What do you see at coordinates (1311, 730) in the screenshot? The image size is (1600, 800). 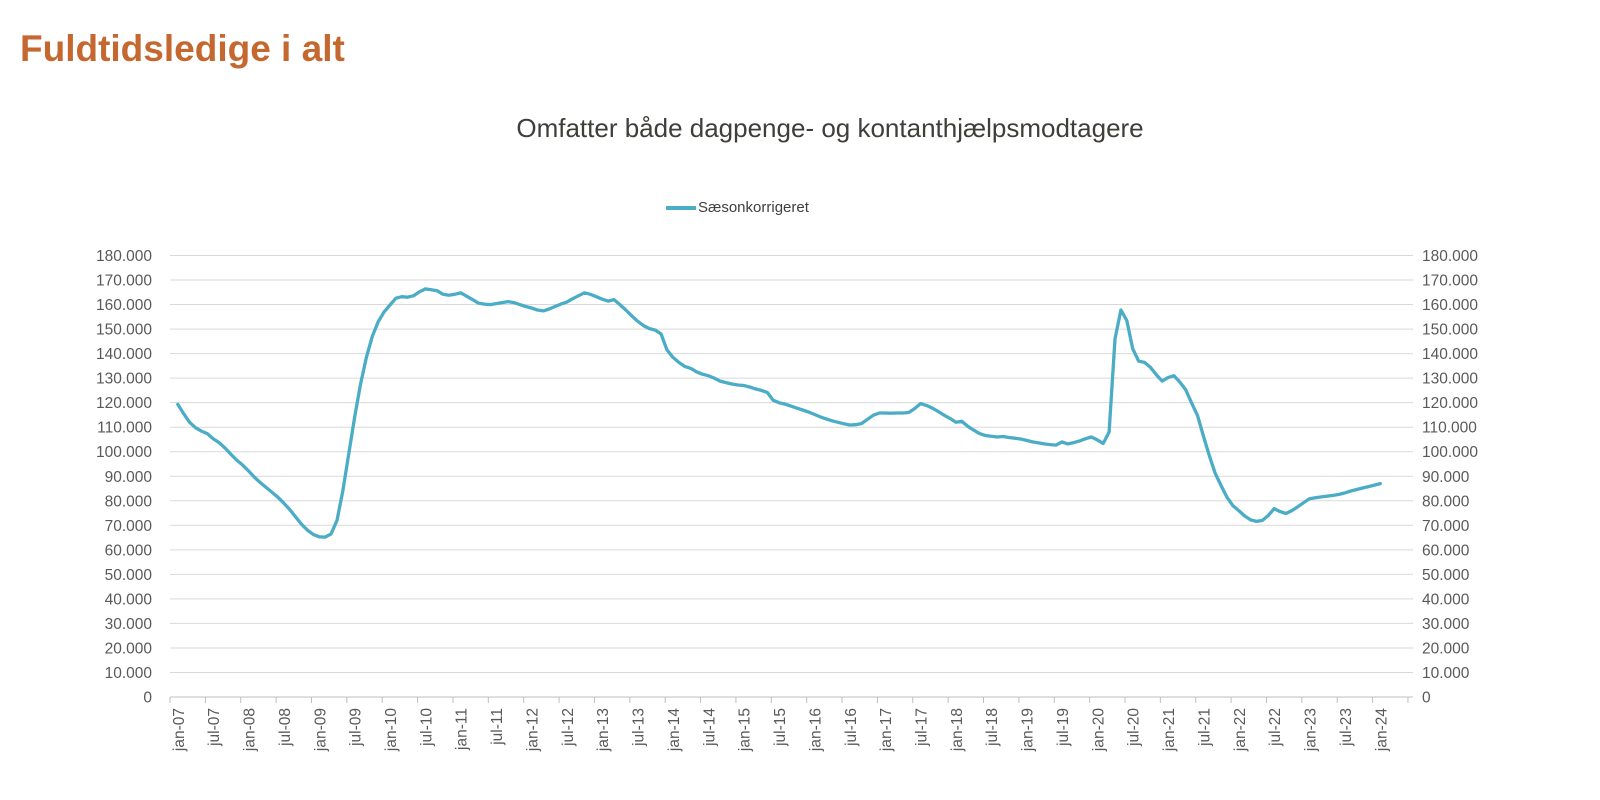 I see `x-tick-label: jan-23` at bounding box center [1311, 730].